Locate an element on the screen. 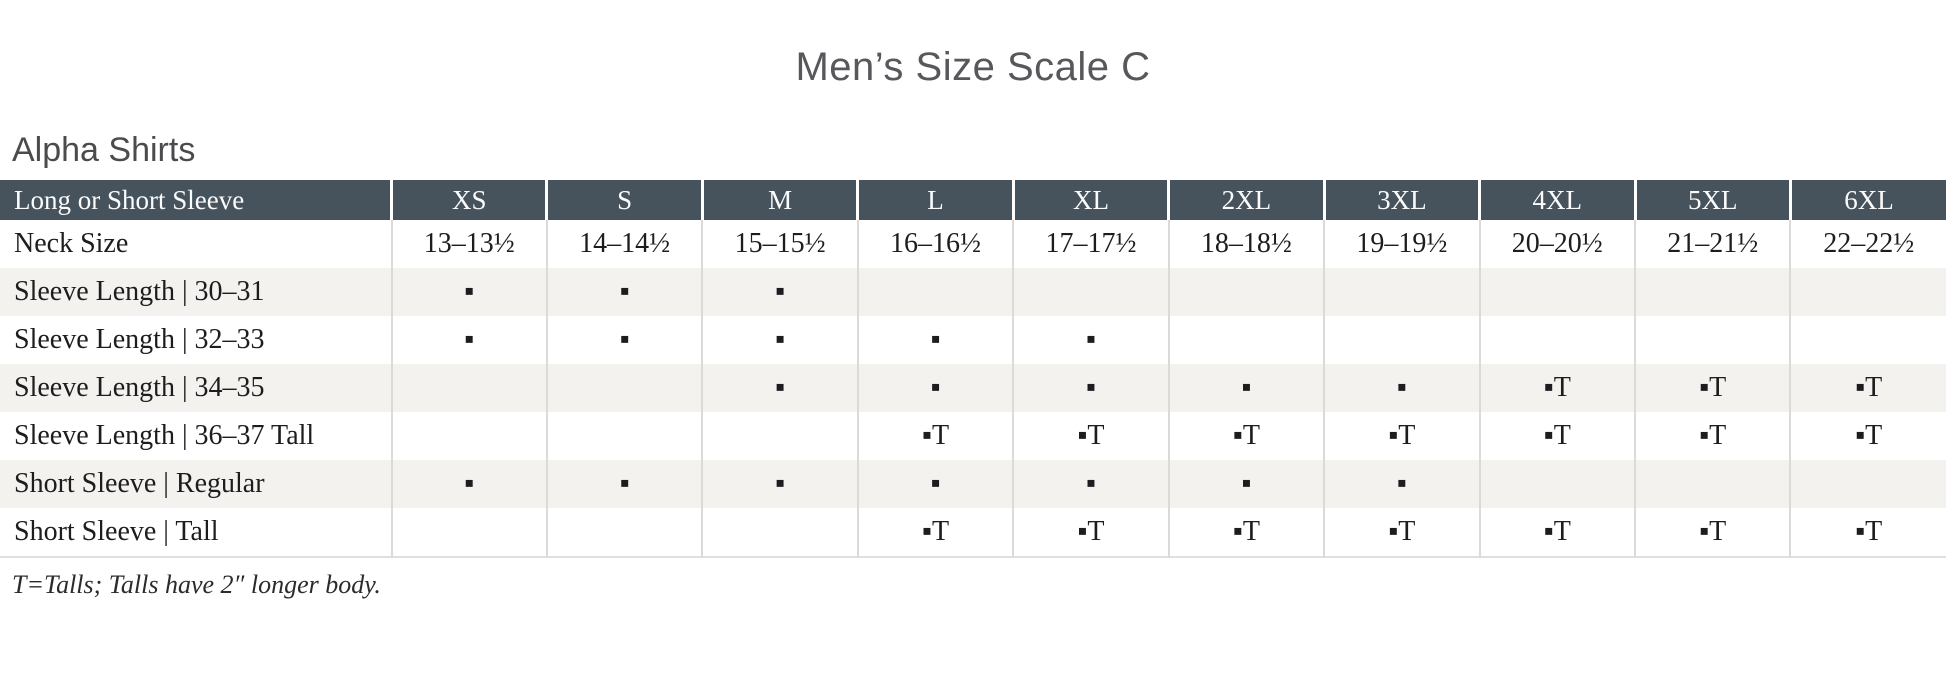 The height and width of the screenshot is (681, 1946). row-label: Neck Size is located at coordinates (71, 243).